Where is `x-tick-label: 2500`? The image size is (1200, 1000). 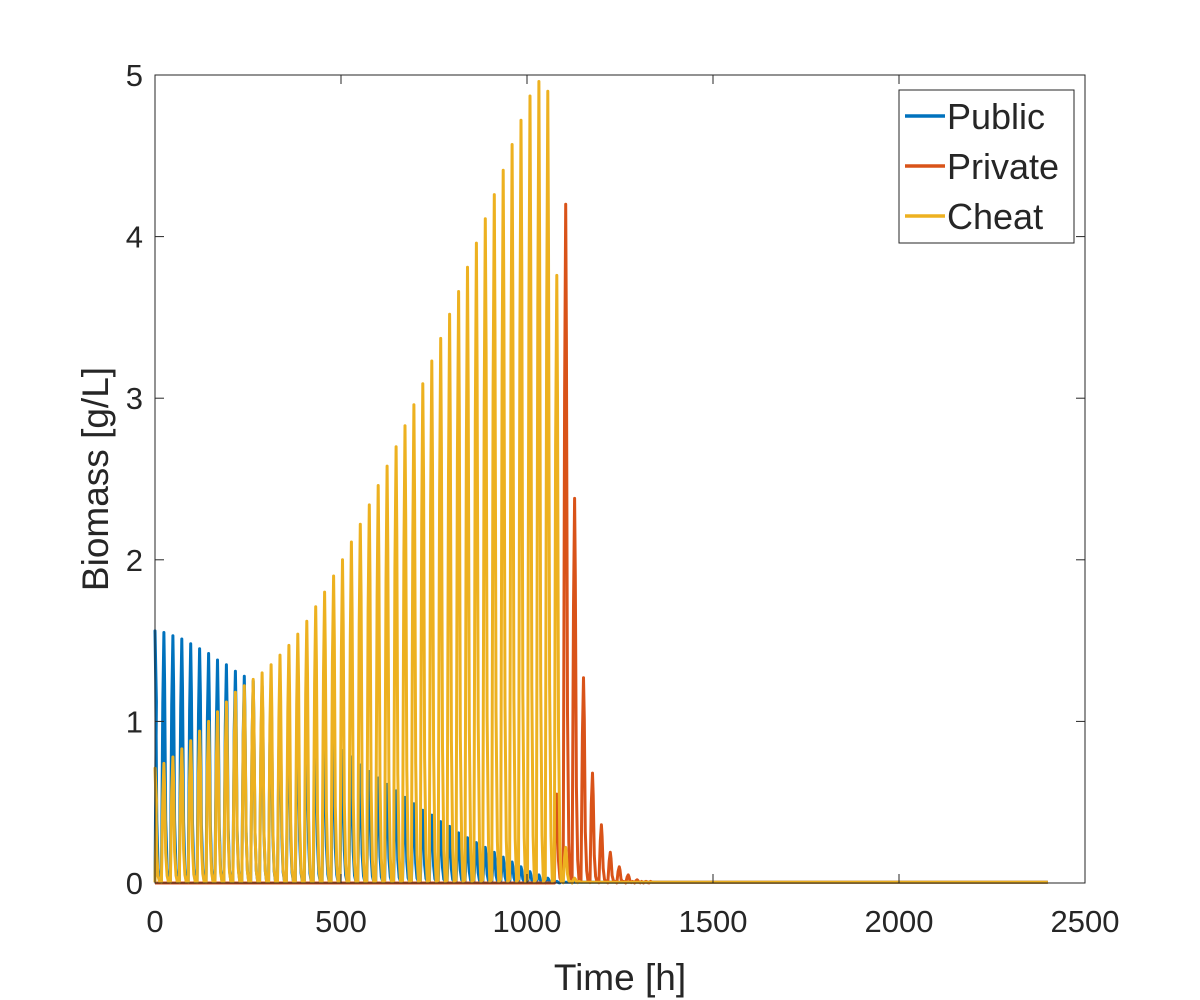 x-tick-label: 2500 is located at coordinates (1085, 921).